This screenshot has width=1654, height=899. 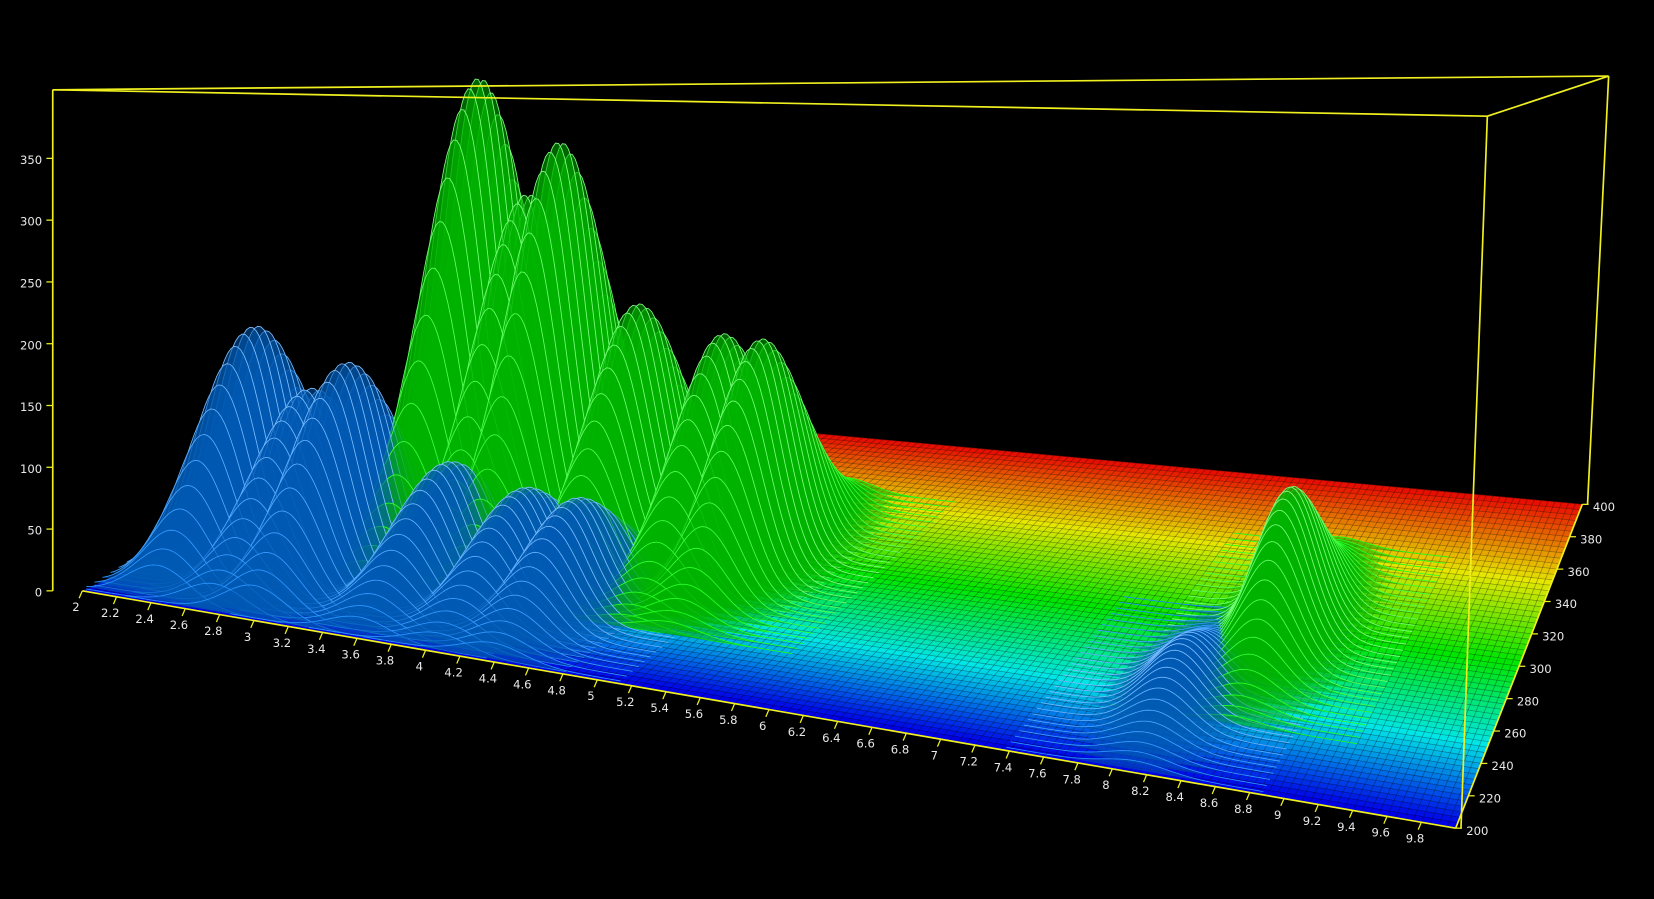 What do you see at coordinates (1243, 809) in the screenshot?
I see `x-tick-label: 8.8` at bounding box center [1243, 809].